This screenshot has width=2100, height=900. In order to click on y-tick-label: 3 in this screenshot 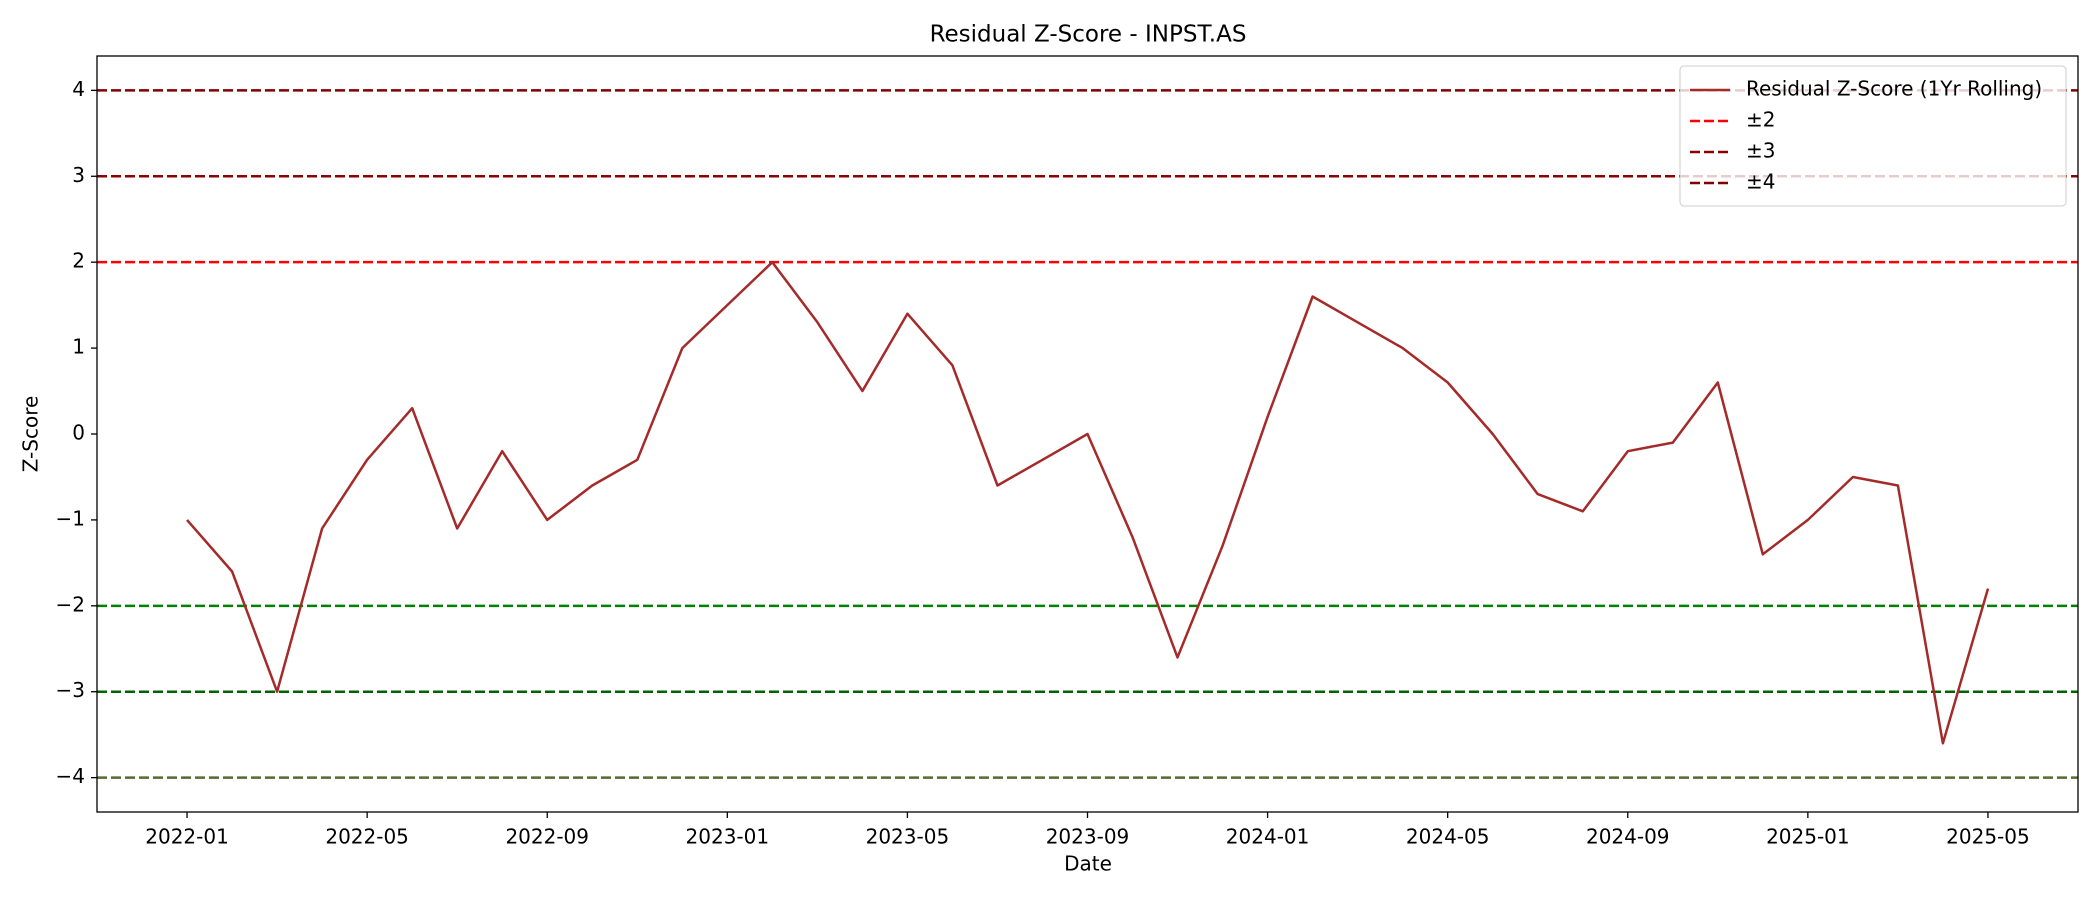, I will do `click(78, 175)`.